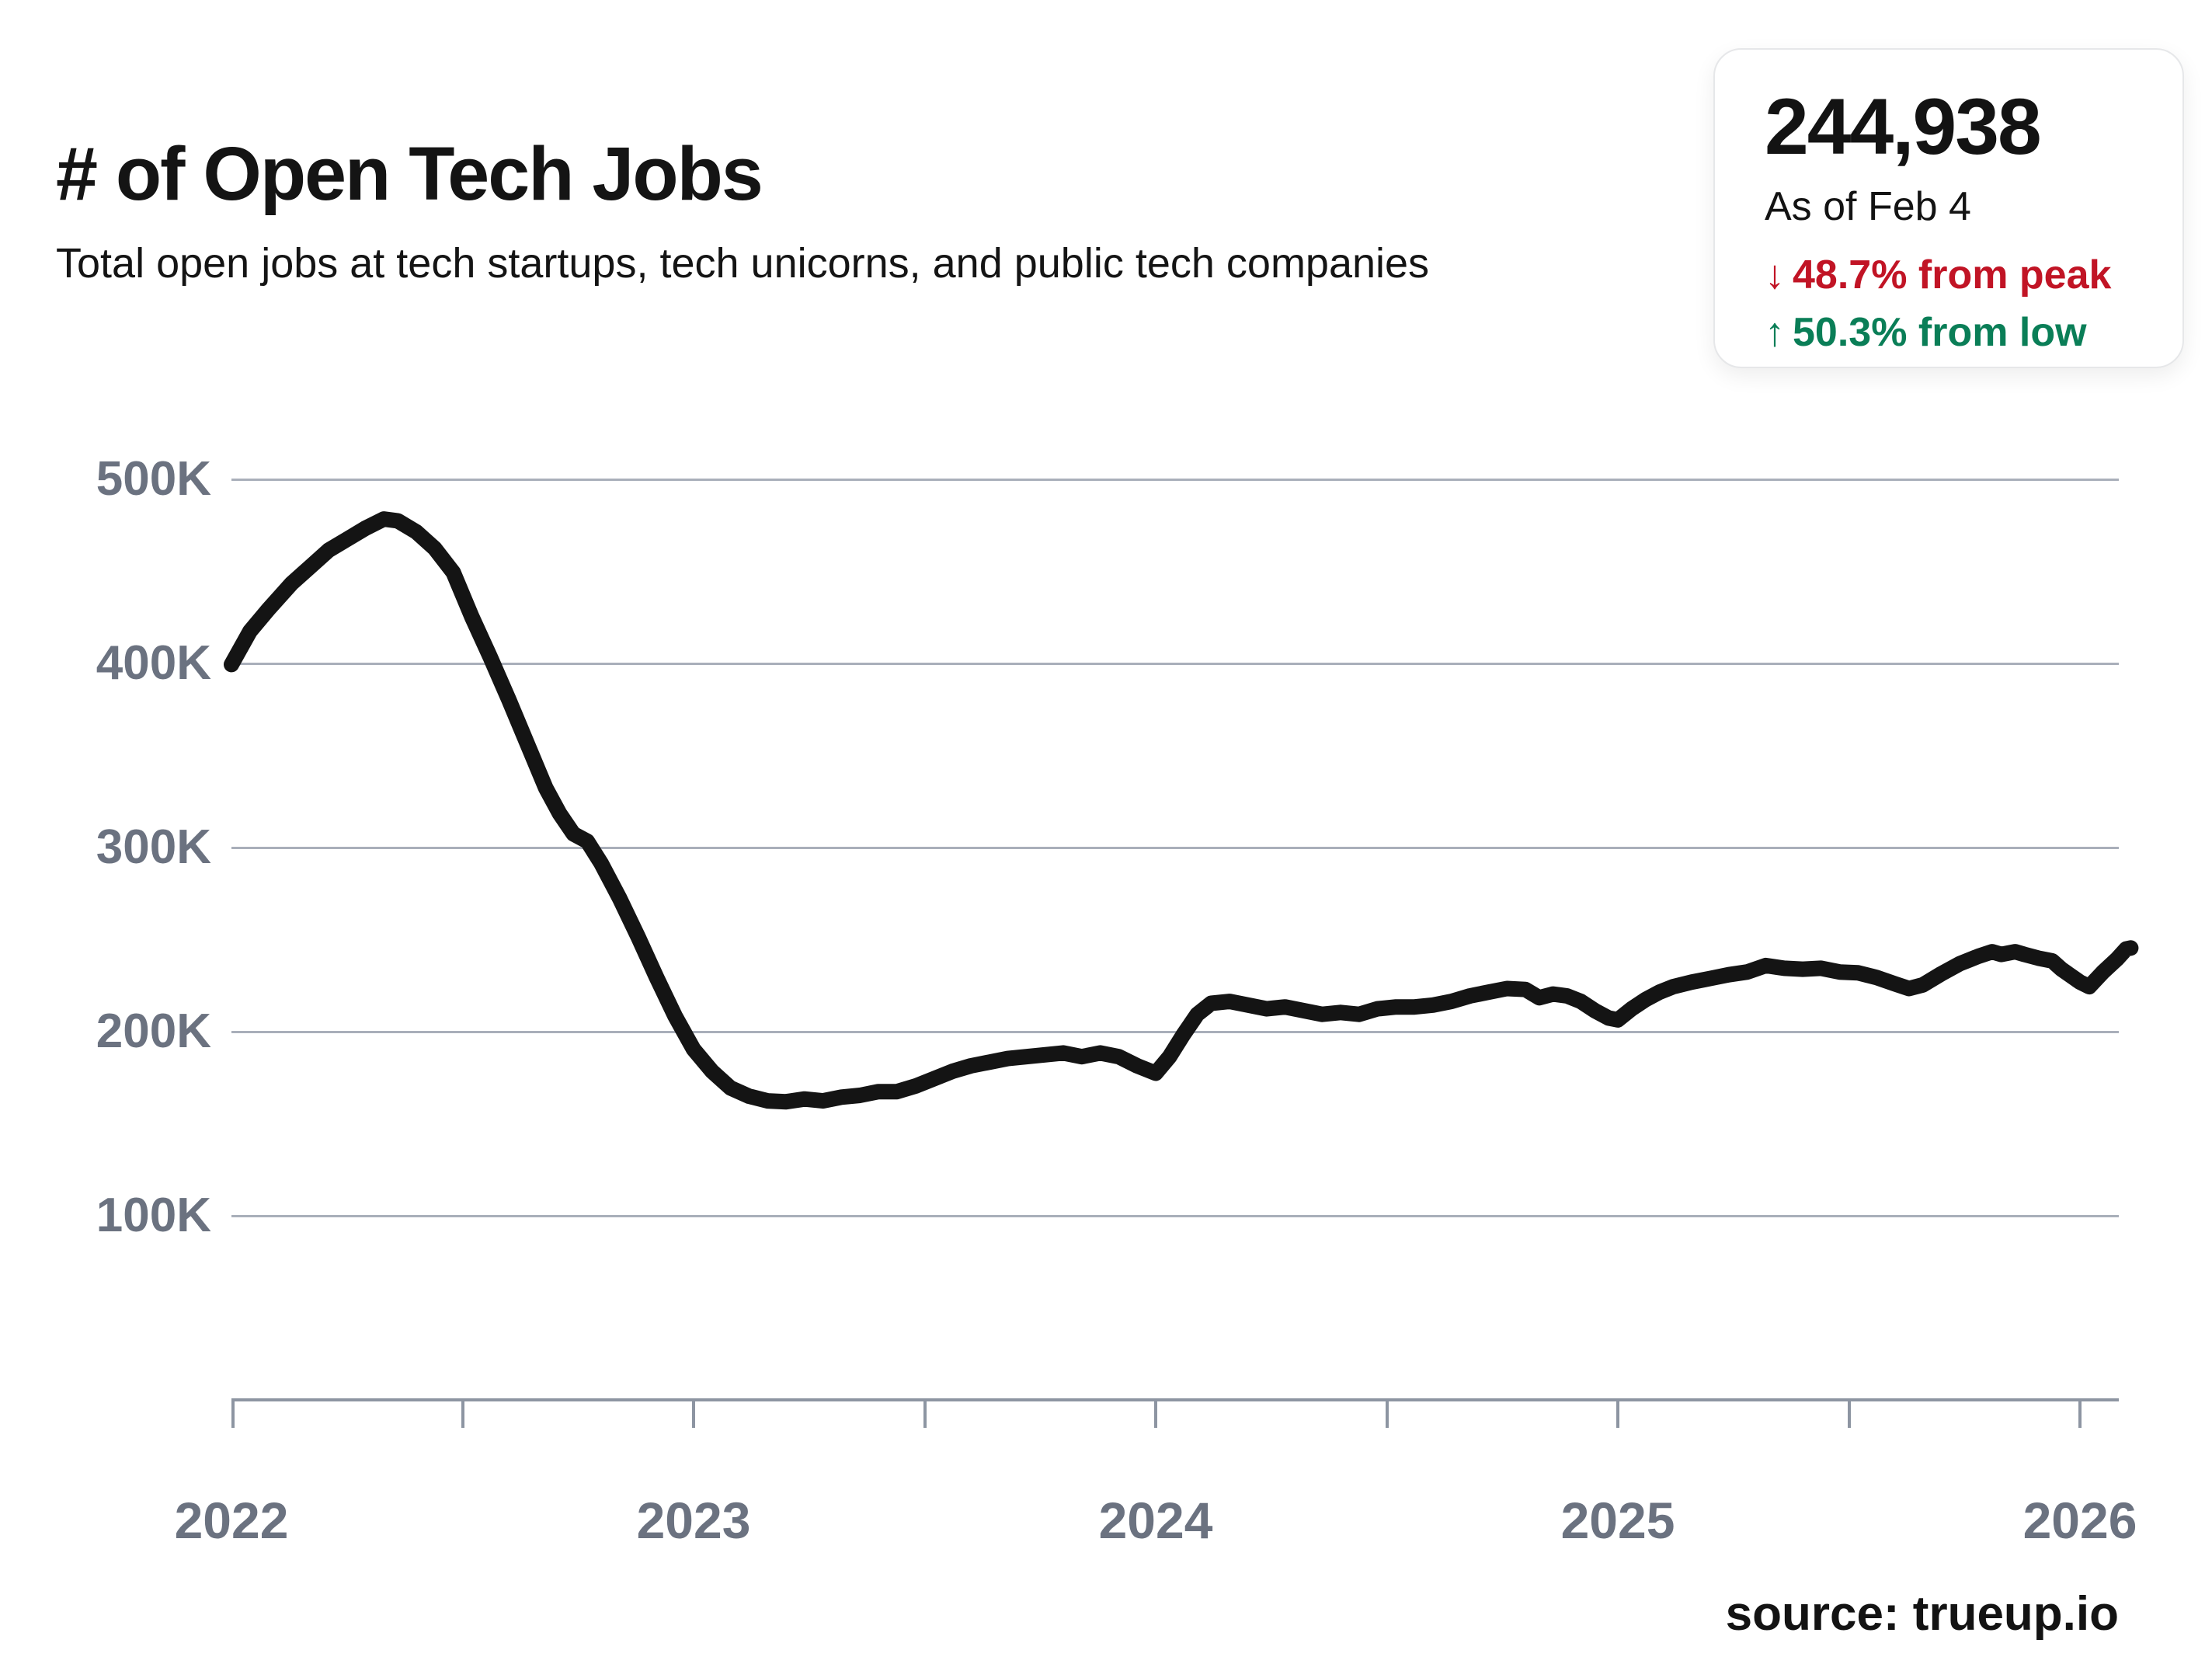 The height and width of the screenshot is (1678, 2212). Describe the element at coordinates (153, 1031) in the screenshot. I see `y-axis-label-200k: 200K` at that location.